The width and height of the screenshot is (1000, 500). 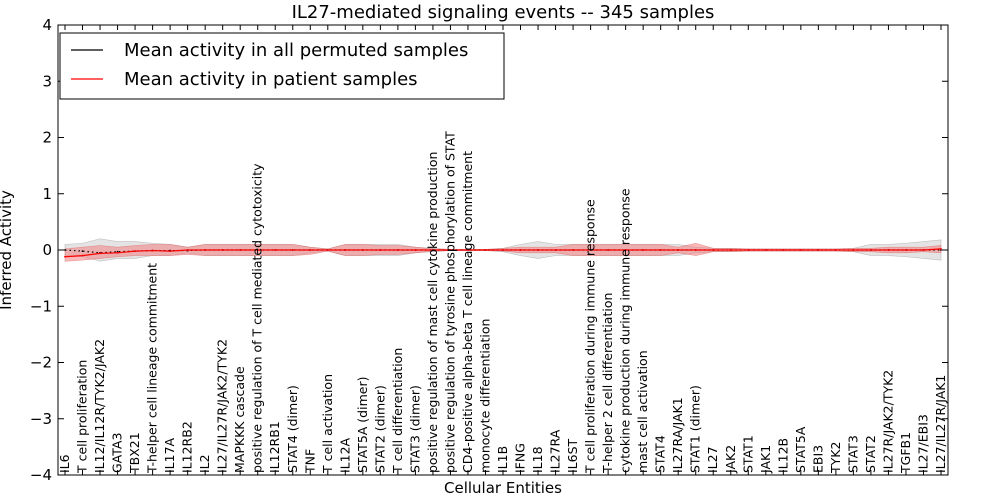 What do you see at coordinates (695, 429) in the screenshot?
I see `category-label: STAT1 (dimer)` at bounding box center [695, 429].